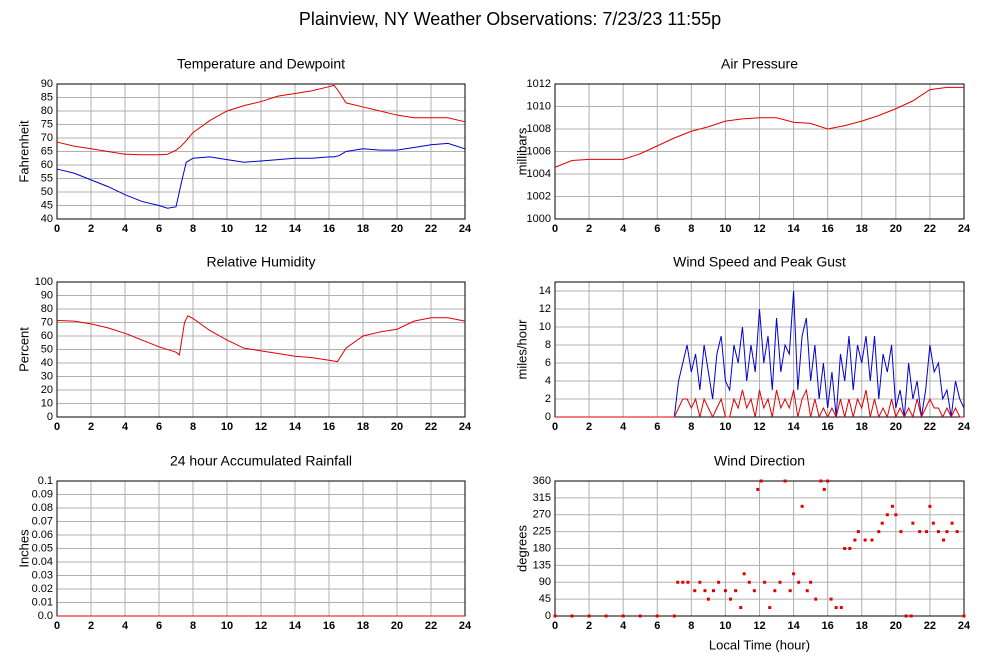 Image resolution: width=1000 pixels, height=660 pixels. I want to click on y-tick-label: 0.0, so click(45, 616).